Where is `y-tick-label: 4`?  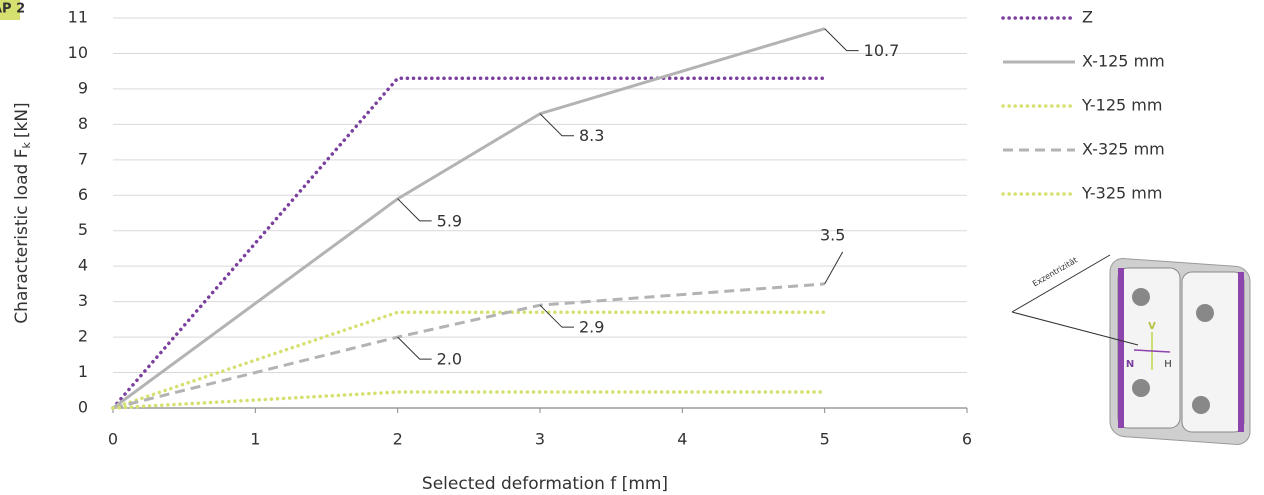
y-tick-label: 4 is located at coordinates (83, 265).